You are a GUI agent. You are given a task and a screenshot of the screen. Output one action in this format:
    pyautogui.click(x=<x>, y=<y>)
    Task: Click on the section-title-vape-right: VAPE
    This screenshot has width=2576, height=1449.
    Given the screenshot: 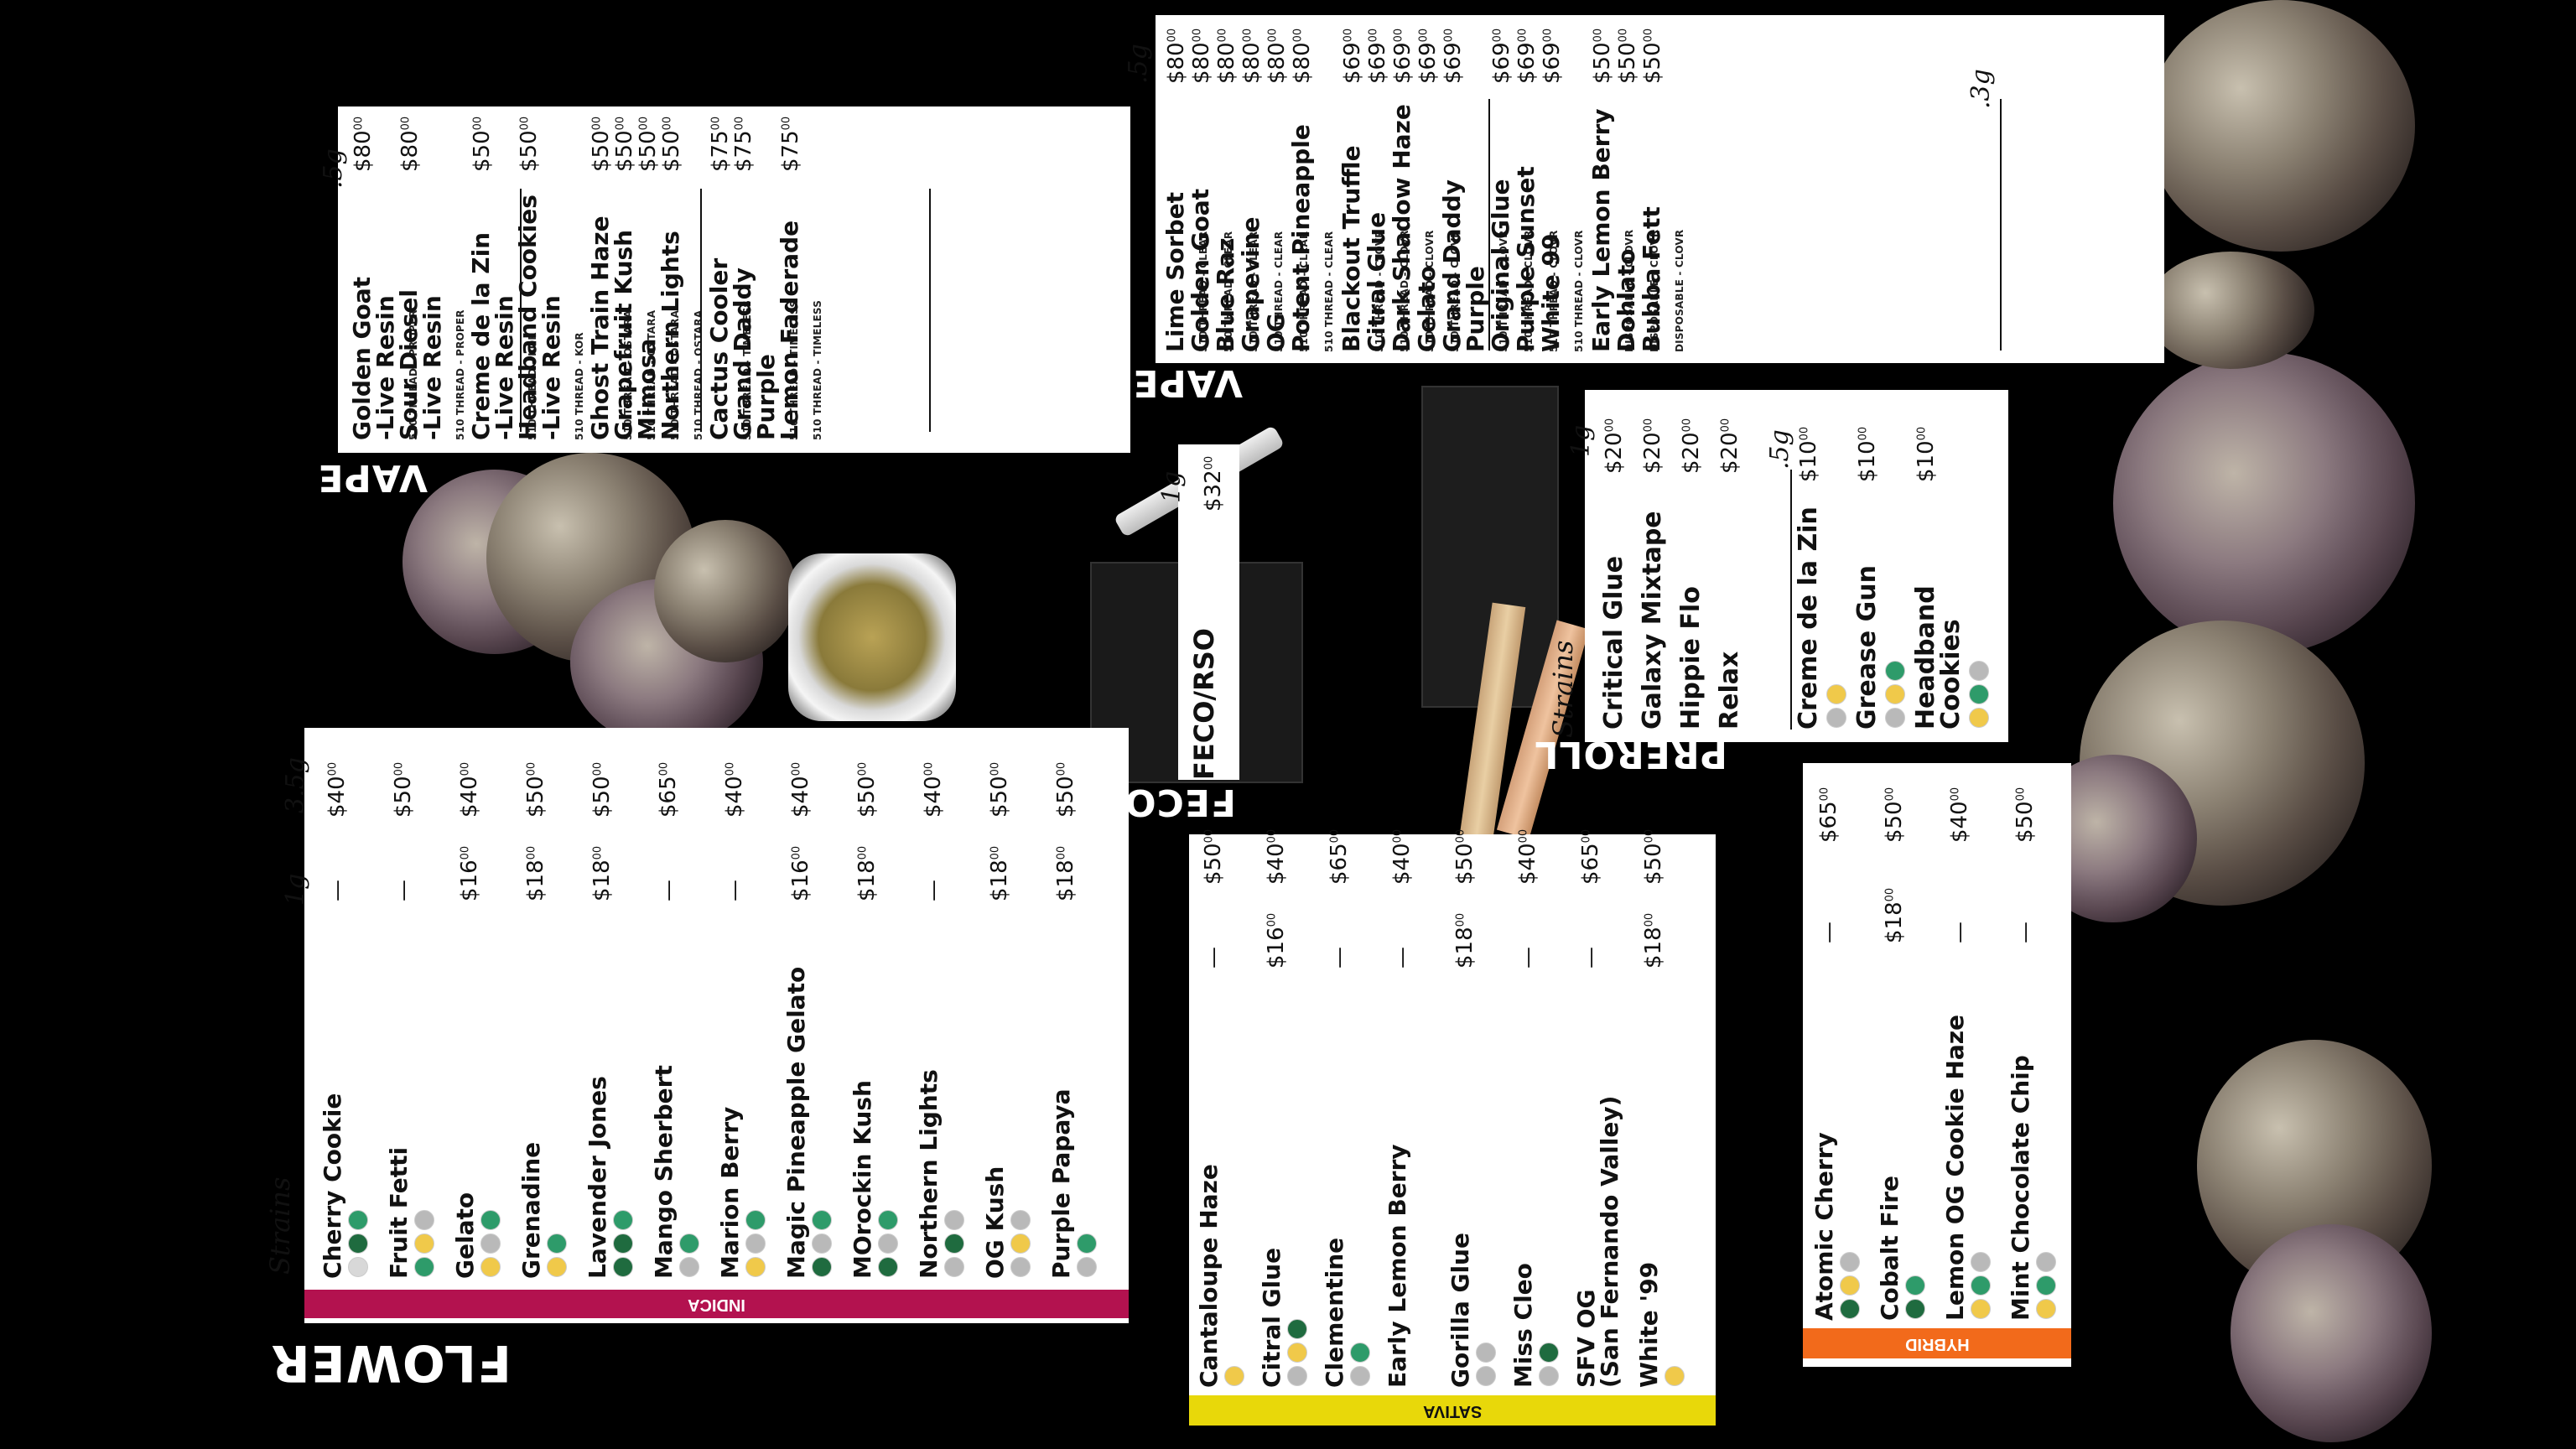 What is the action you would take?
    pyautogui.click(x=1187, y=382)
    